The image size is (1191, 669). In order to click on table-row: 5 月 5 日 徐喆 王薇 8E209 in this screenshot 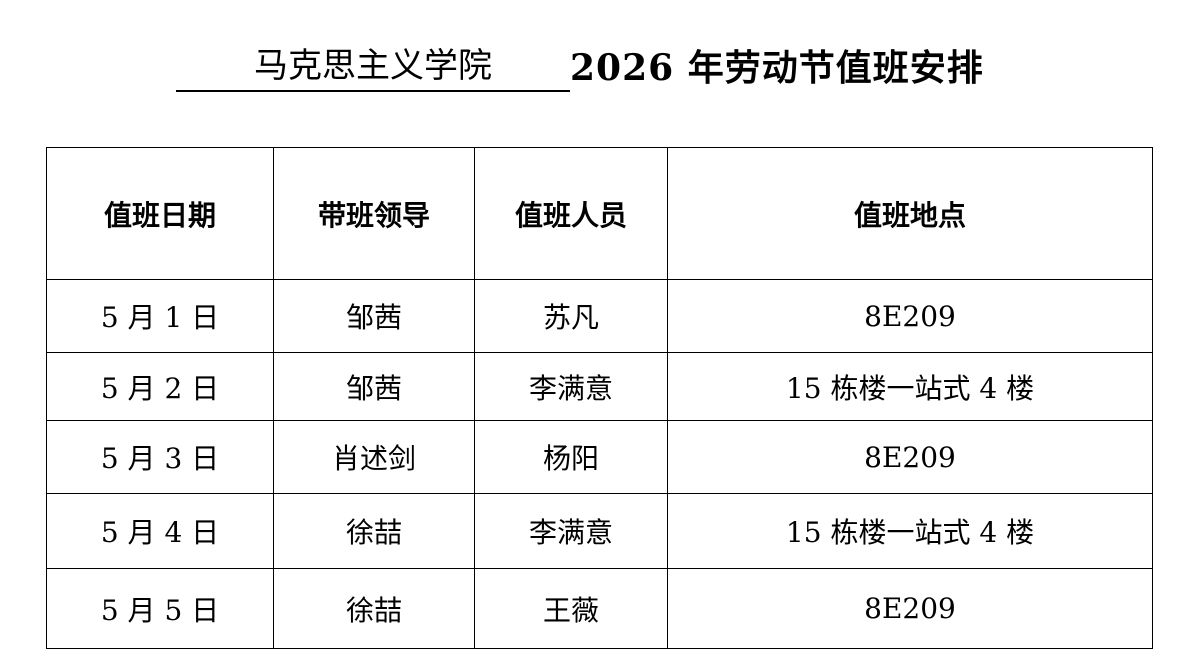, I will do `click(599, 608)`.